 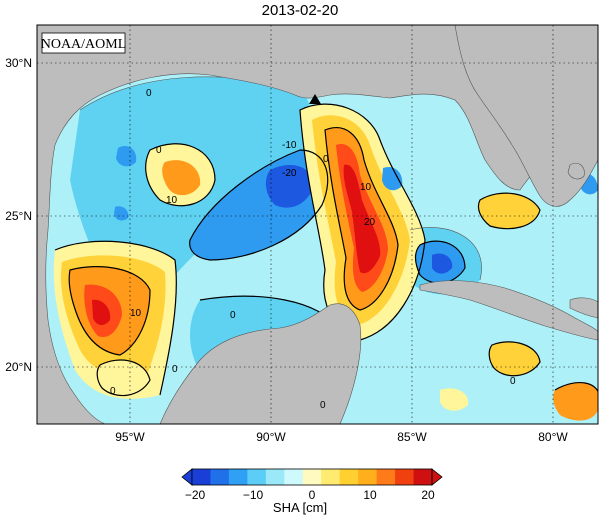 I want to click on land-cuba, so click(x=508, y=310).